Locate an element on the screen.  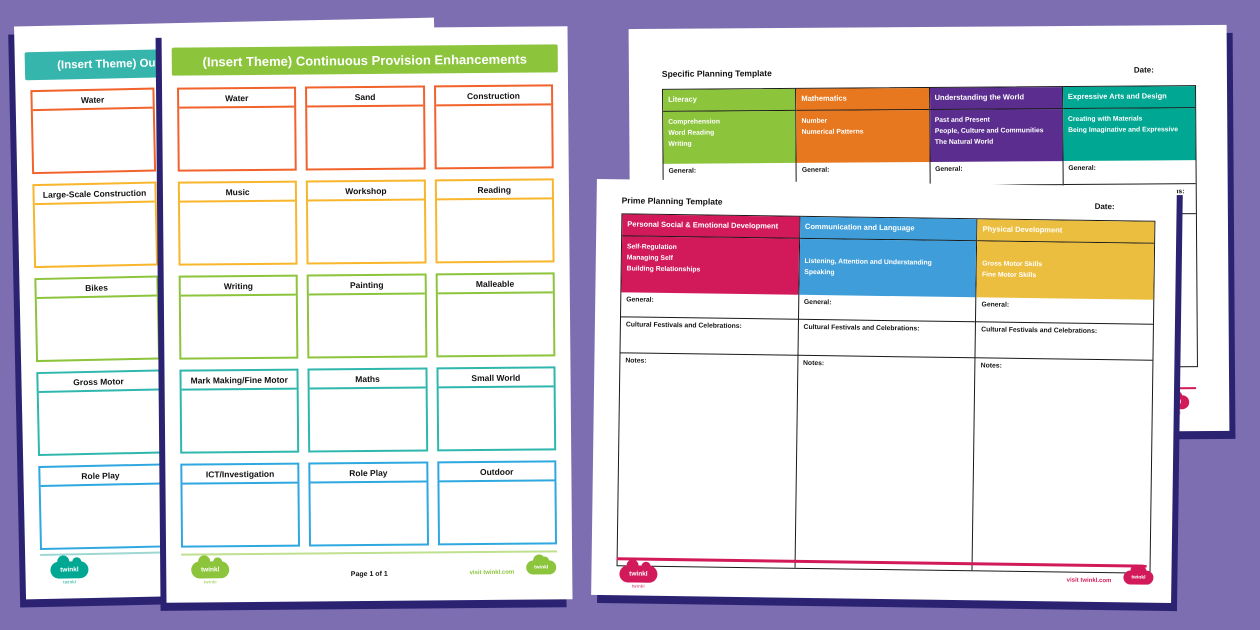
provision-box-role-play: Role Play is located at coordinates (368, 504).